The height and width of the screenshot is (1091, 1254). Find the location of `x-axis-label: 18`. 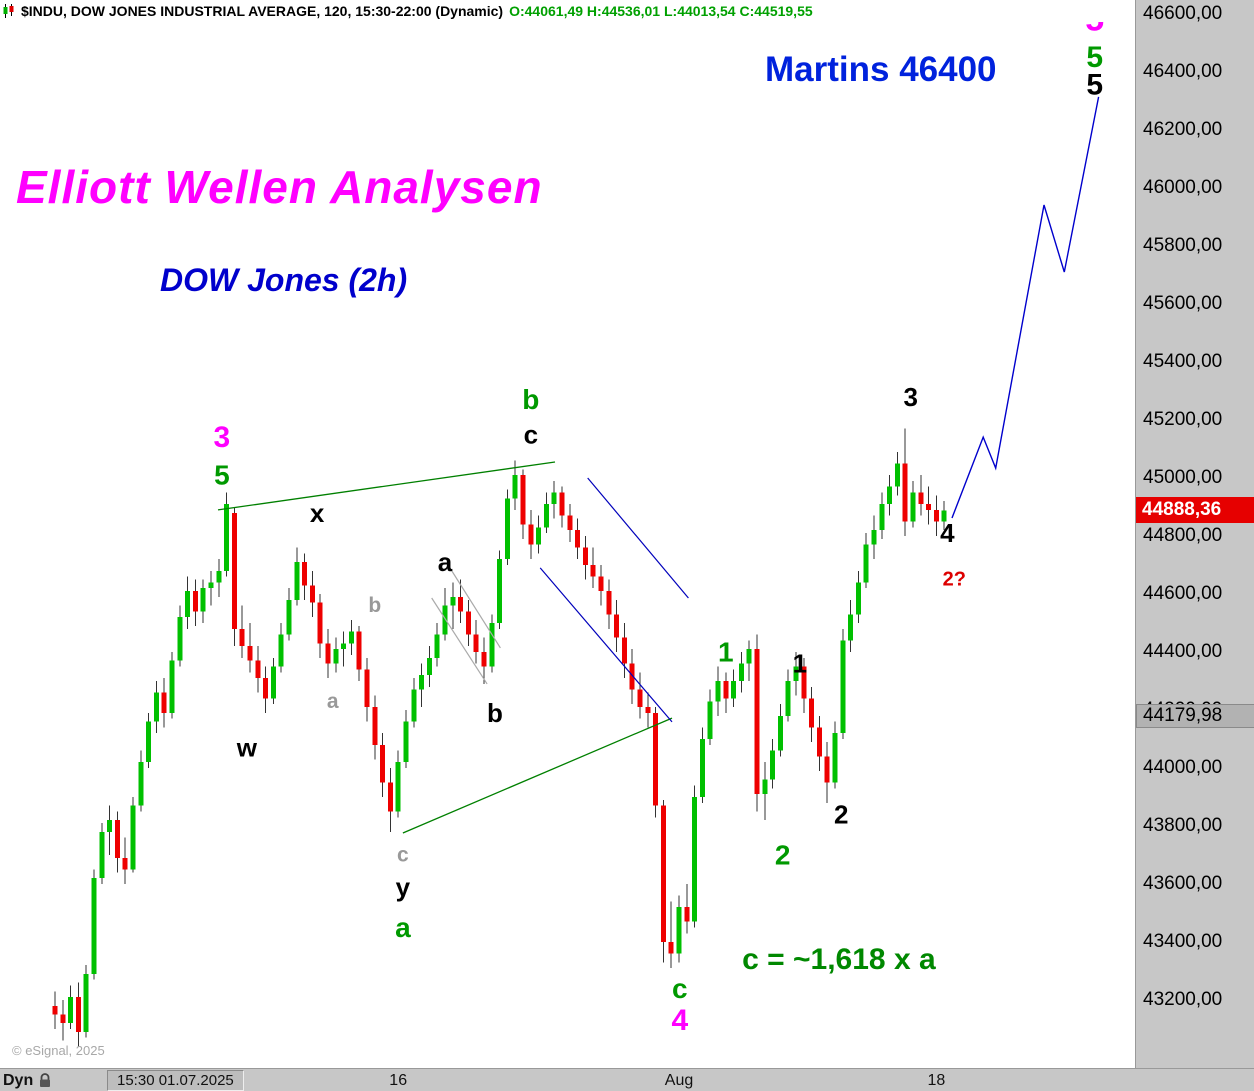

x-axis-label: 18 is located at coordinates (936, 1080).